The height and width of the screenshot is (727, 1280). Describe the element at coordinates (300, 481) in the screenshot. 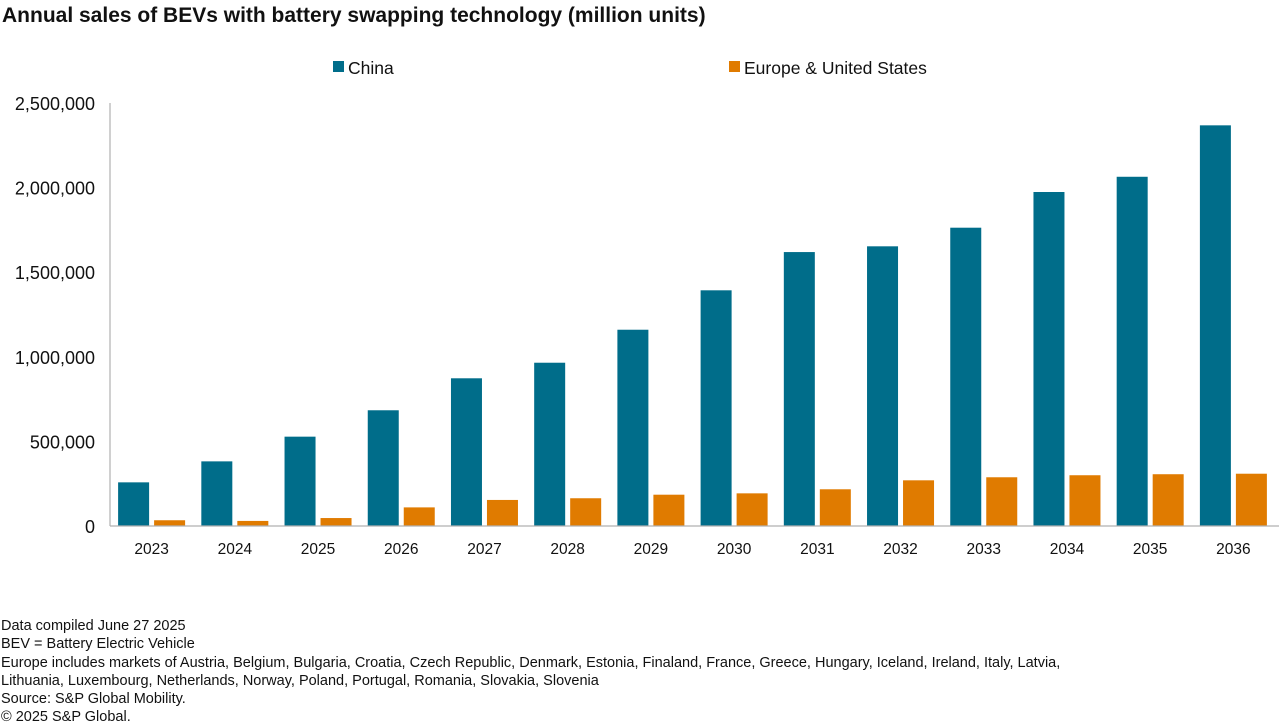

I see `bar-china-2025` at that location.